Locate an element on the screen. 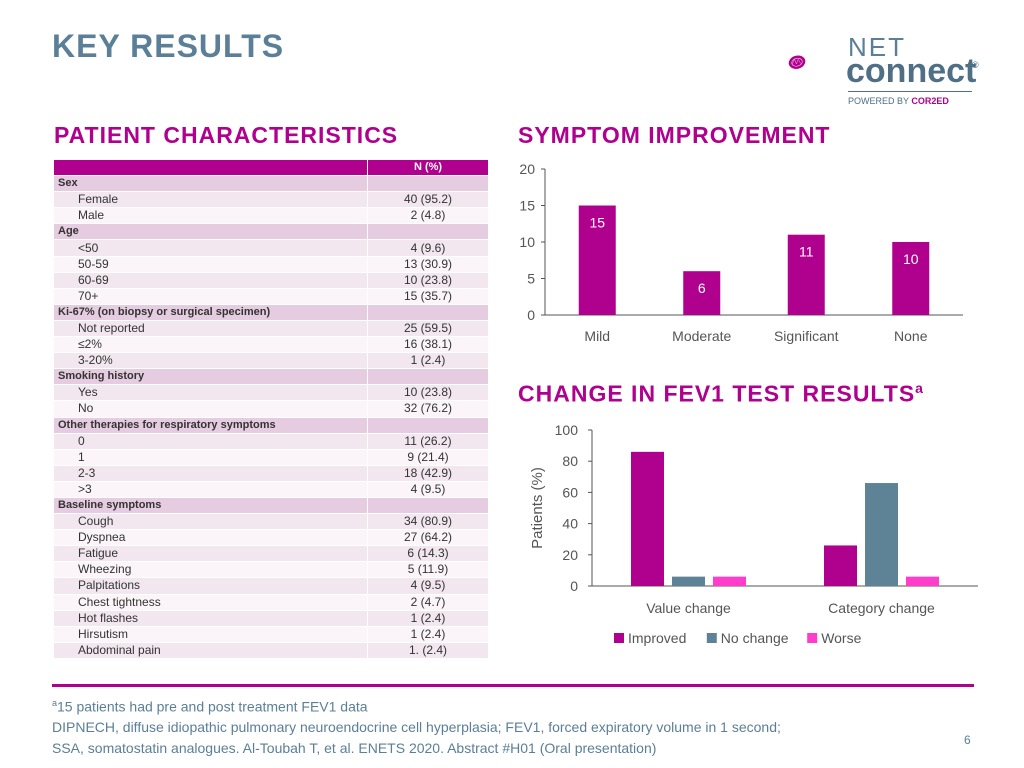 Image resolution: width=1024 pixels, height=768 pixels. row-value: 27 (64.2) is located at coordinates (427, 538).